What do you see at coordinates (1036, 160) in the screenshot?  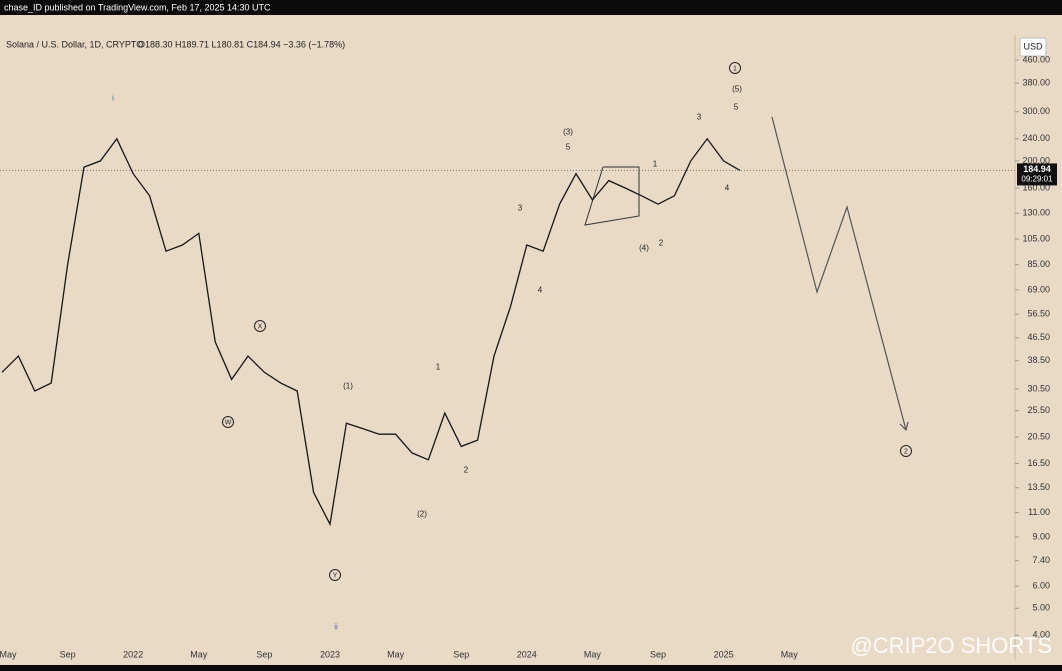 I see `y-tick-label: 200.00` at bounding box center [1036, 160].